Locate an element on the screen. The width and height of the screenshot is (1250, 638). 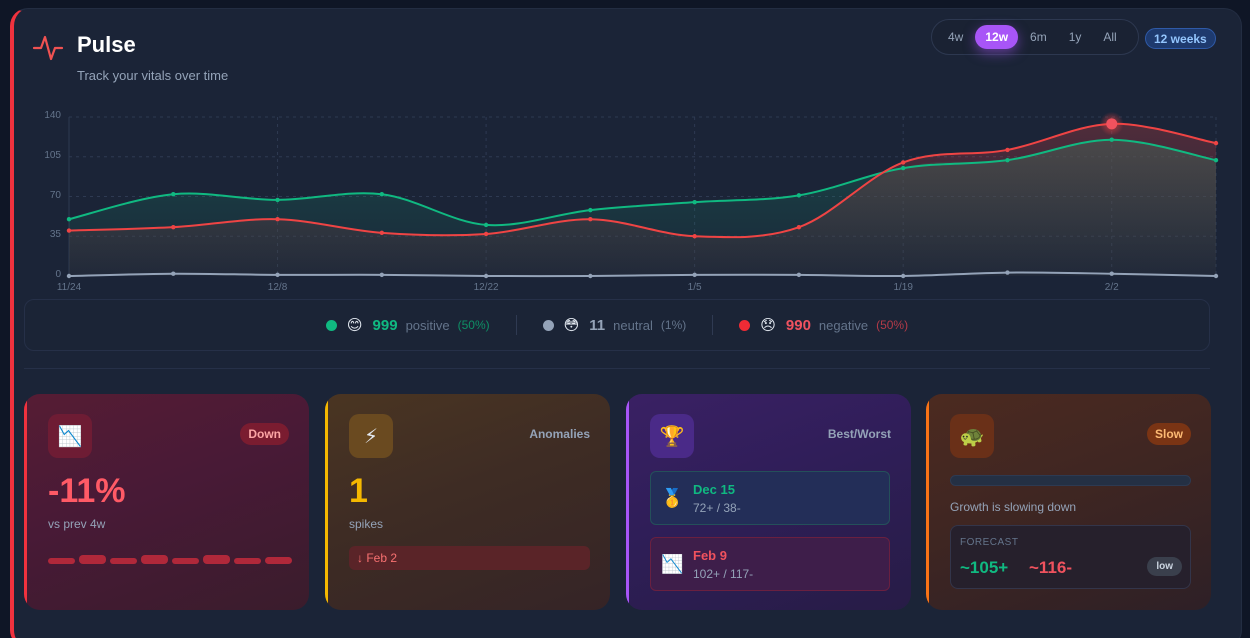
trophy-icon: 🏆 is located at coordinates (672, 436).